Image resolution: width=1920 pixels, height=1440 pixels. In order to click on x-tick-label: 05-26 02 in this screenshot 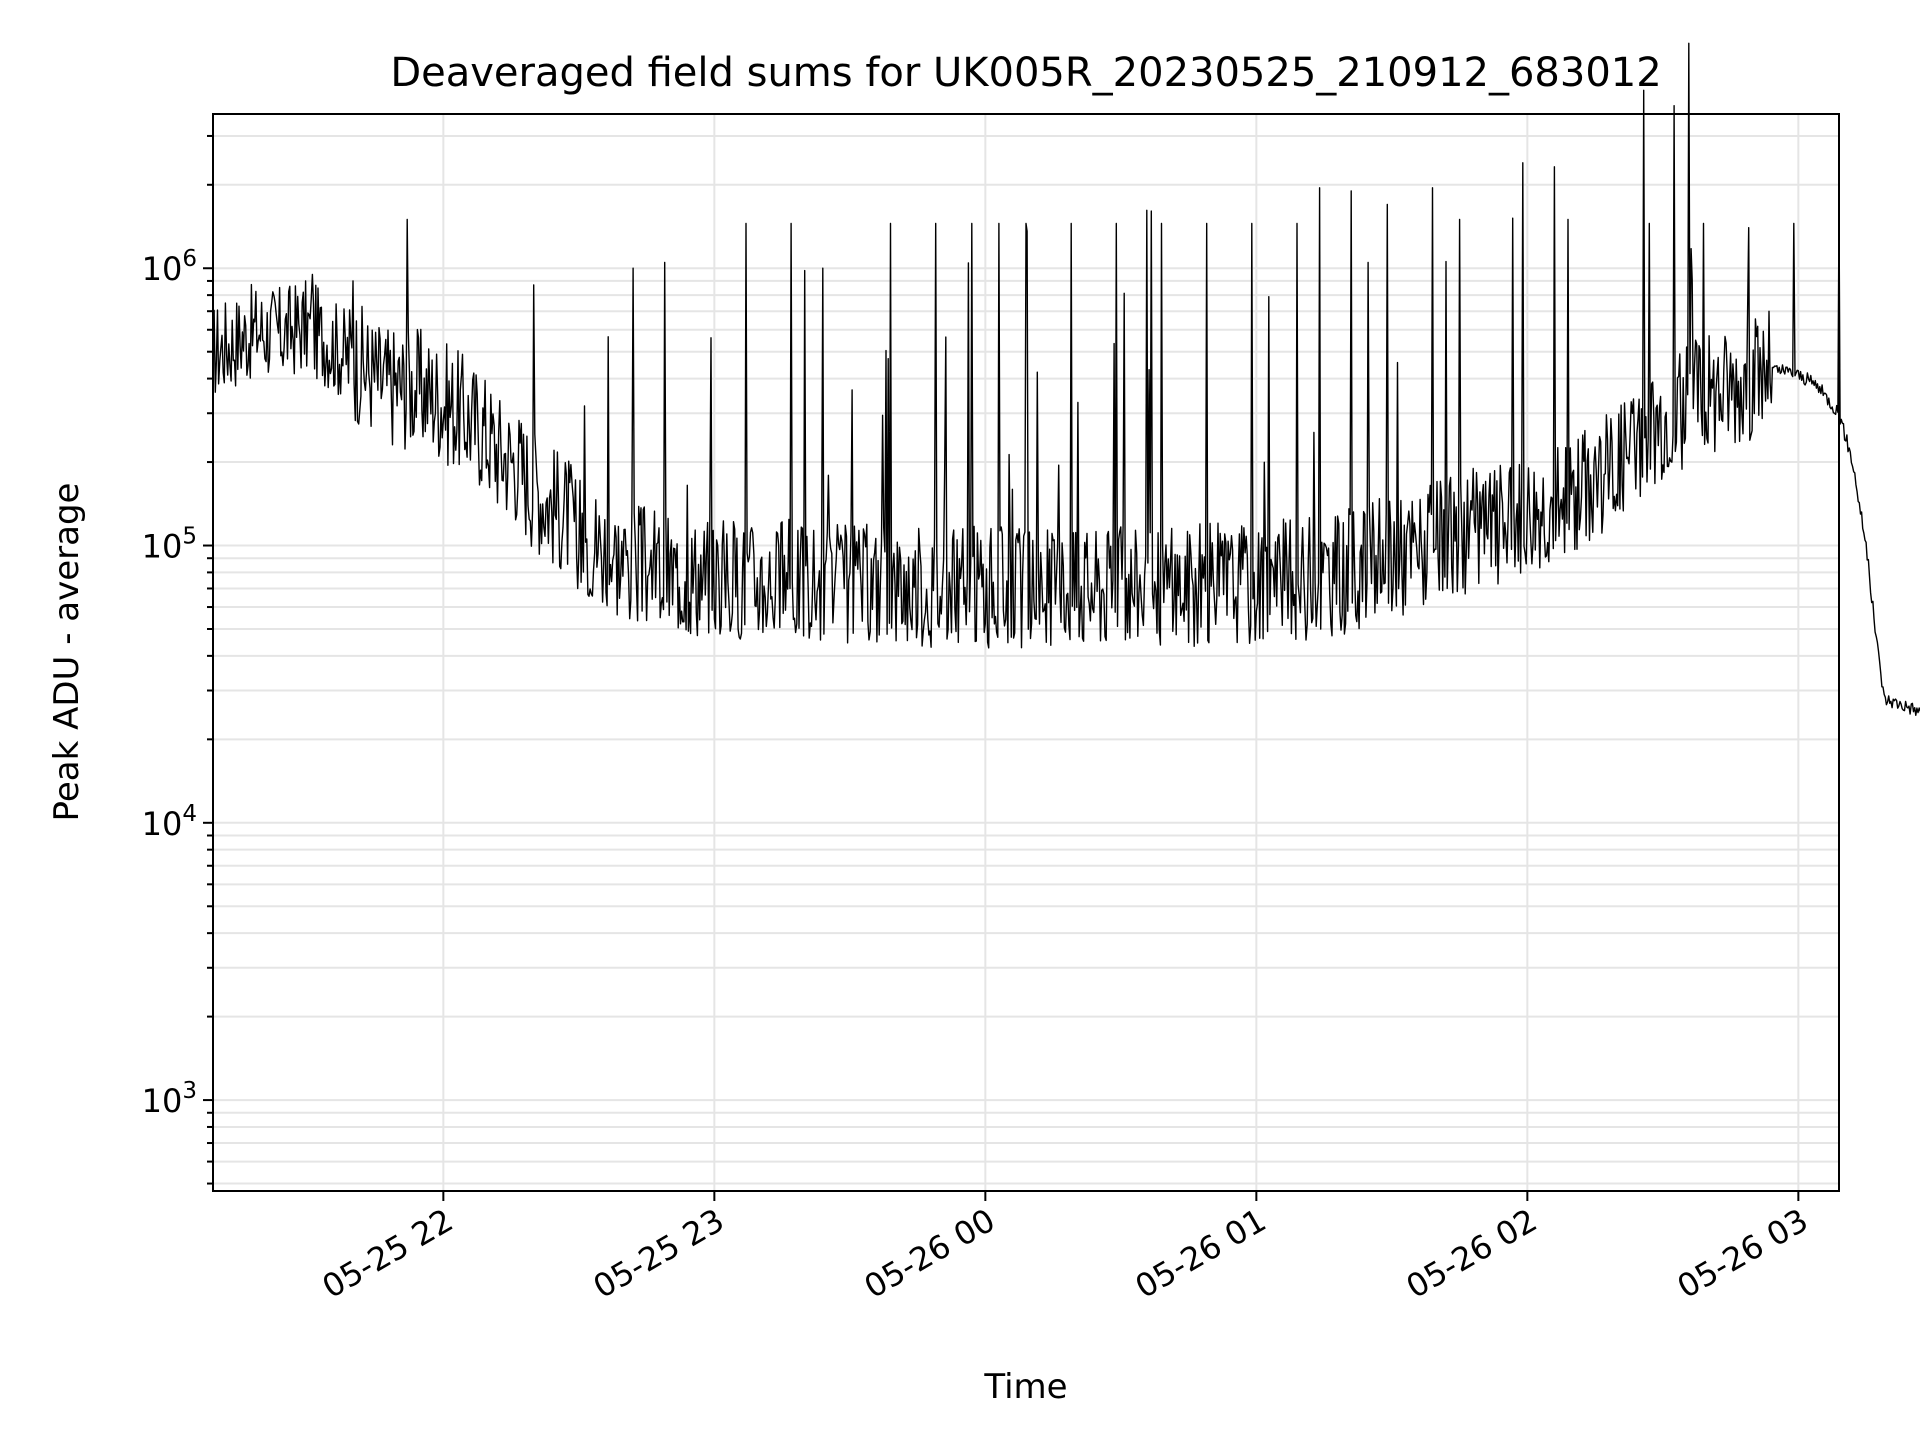, I will do `click(1472, 1253)`.